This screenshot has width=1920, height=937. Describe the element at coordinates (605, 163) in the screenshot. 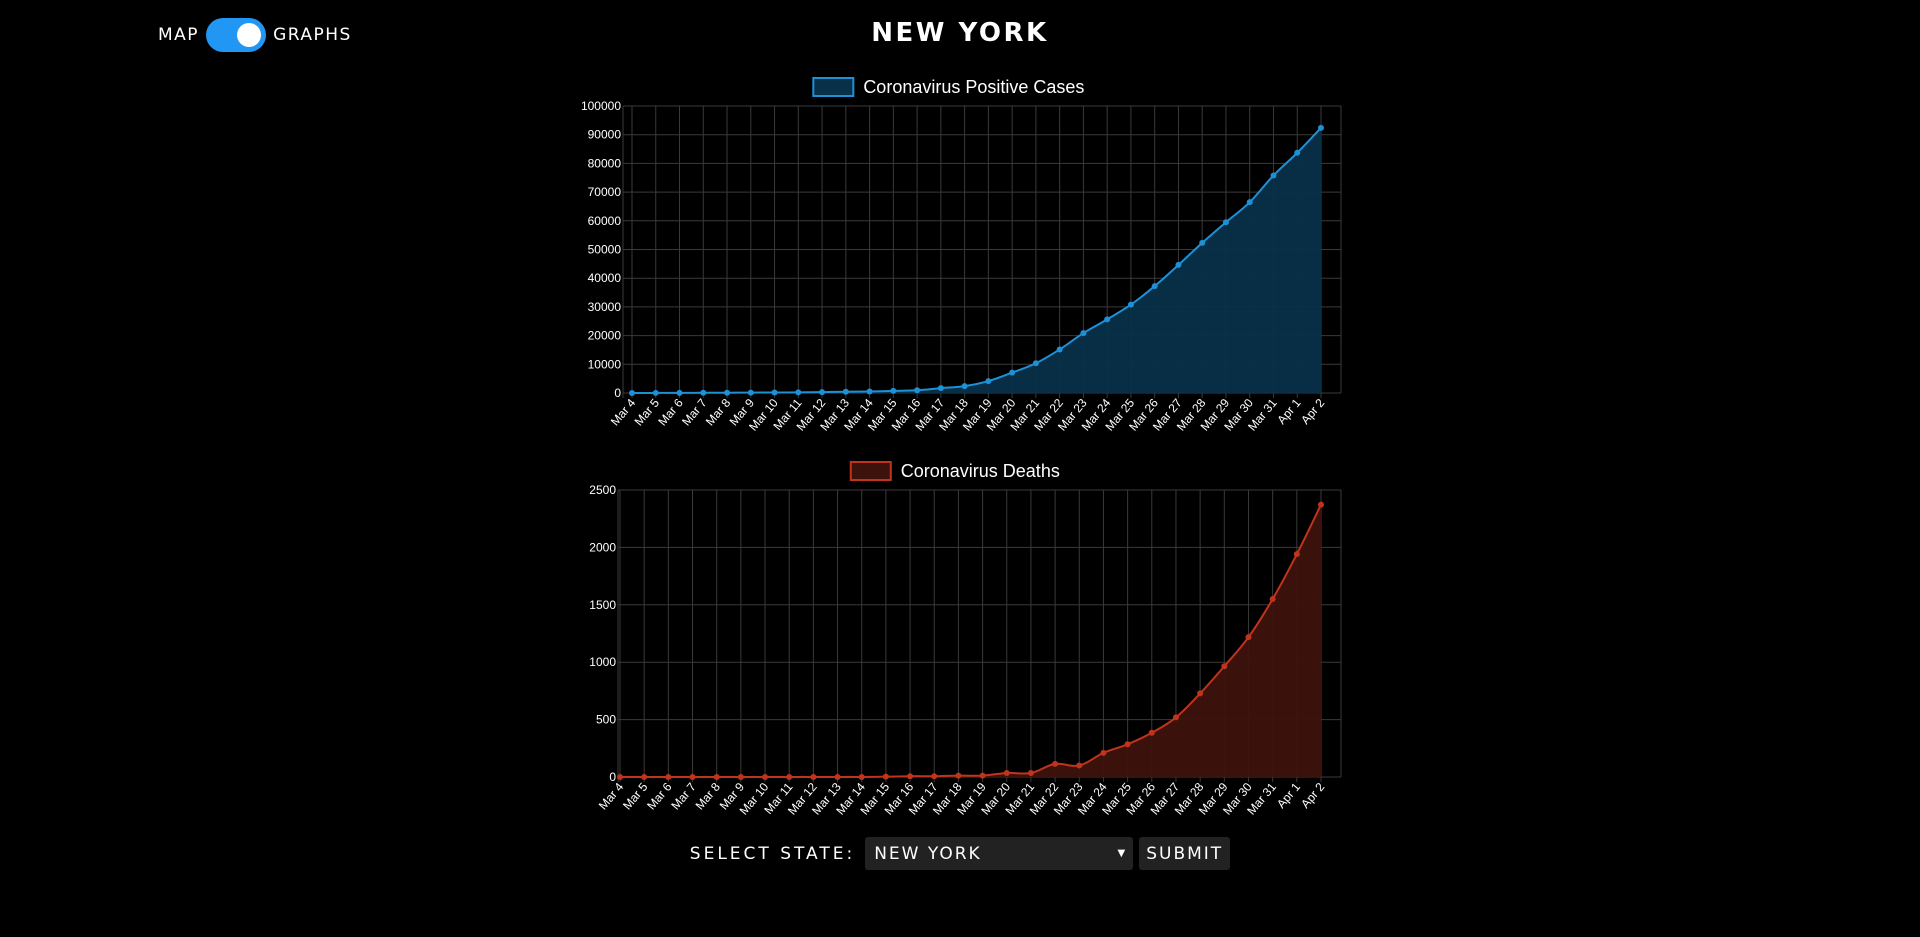

I see `y-tick-label: 80000` at that location.